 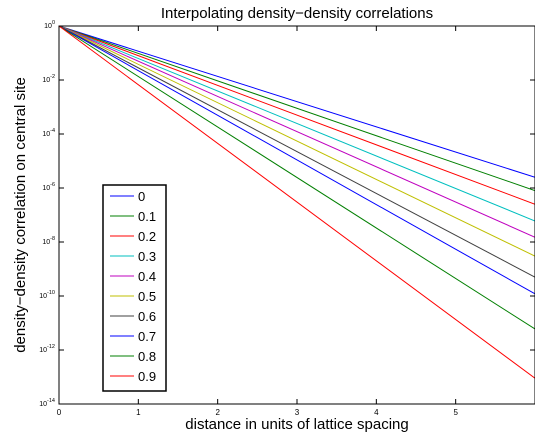 I want to click on legend-label-0.7: 0.7, so click(x=147, y=336).